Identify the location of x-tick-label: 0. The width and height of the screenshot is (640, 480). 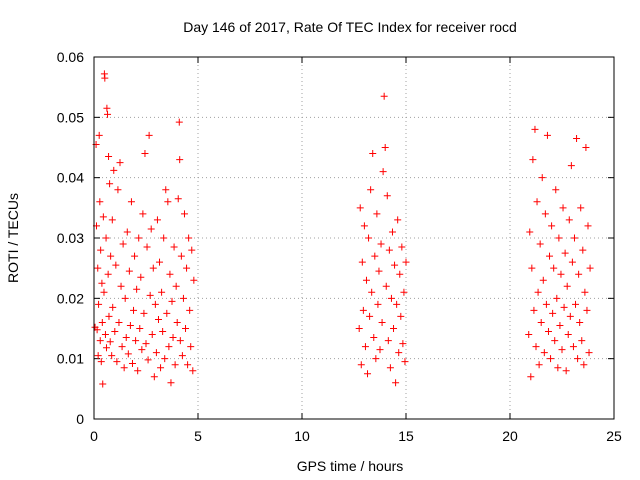
(94, 436).